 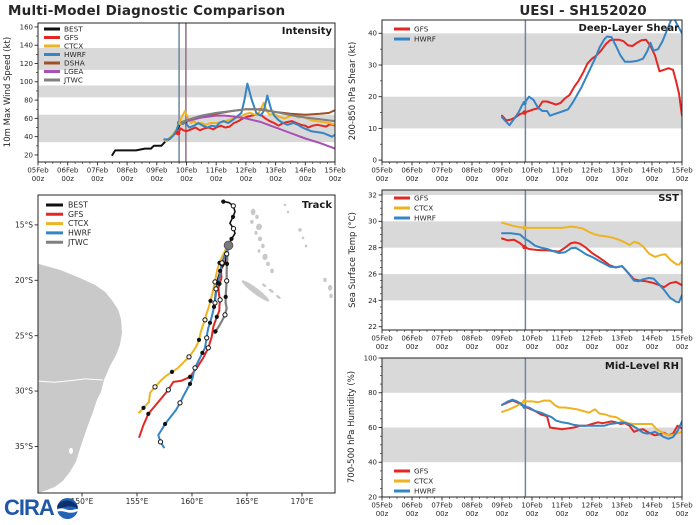 I want to click on coastal-lake, so click(x=71, y=450).